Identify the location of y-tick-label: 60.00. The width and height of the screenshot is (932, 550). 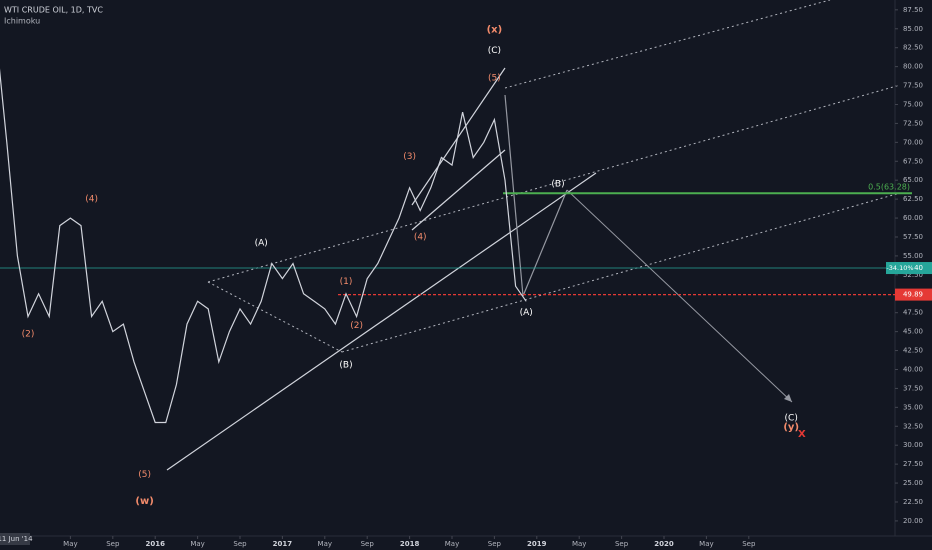
(913, 218).